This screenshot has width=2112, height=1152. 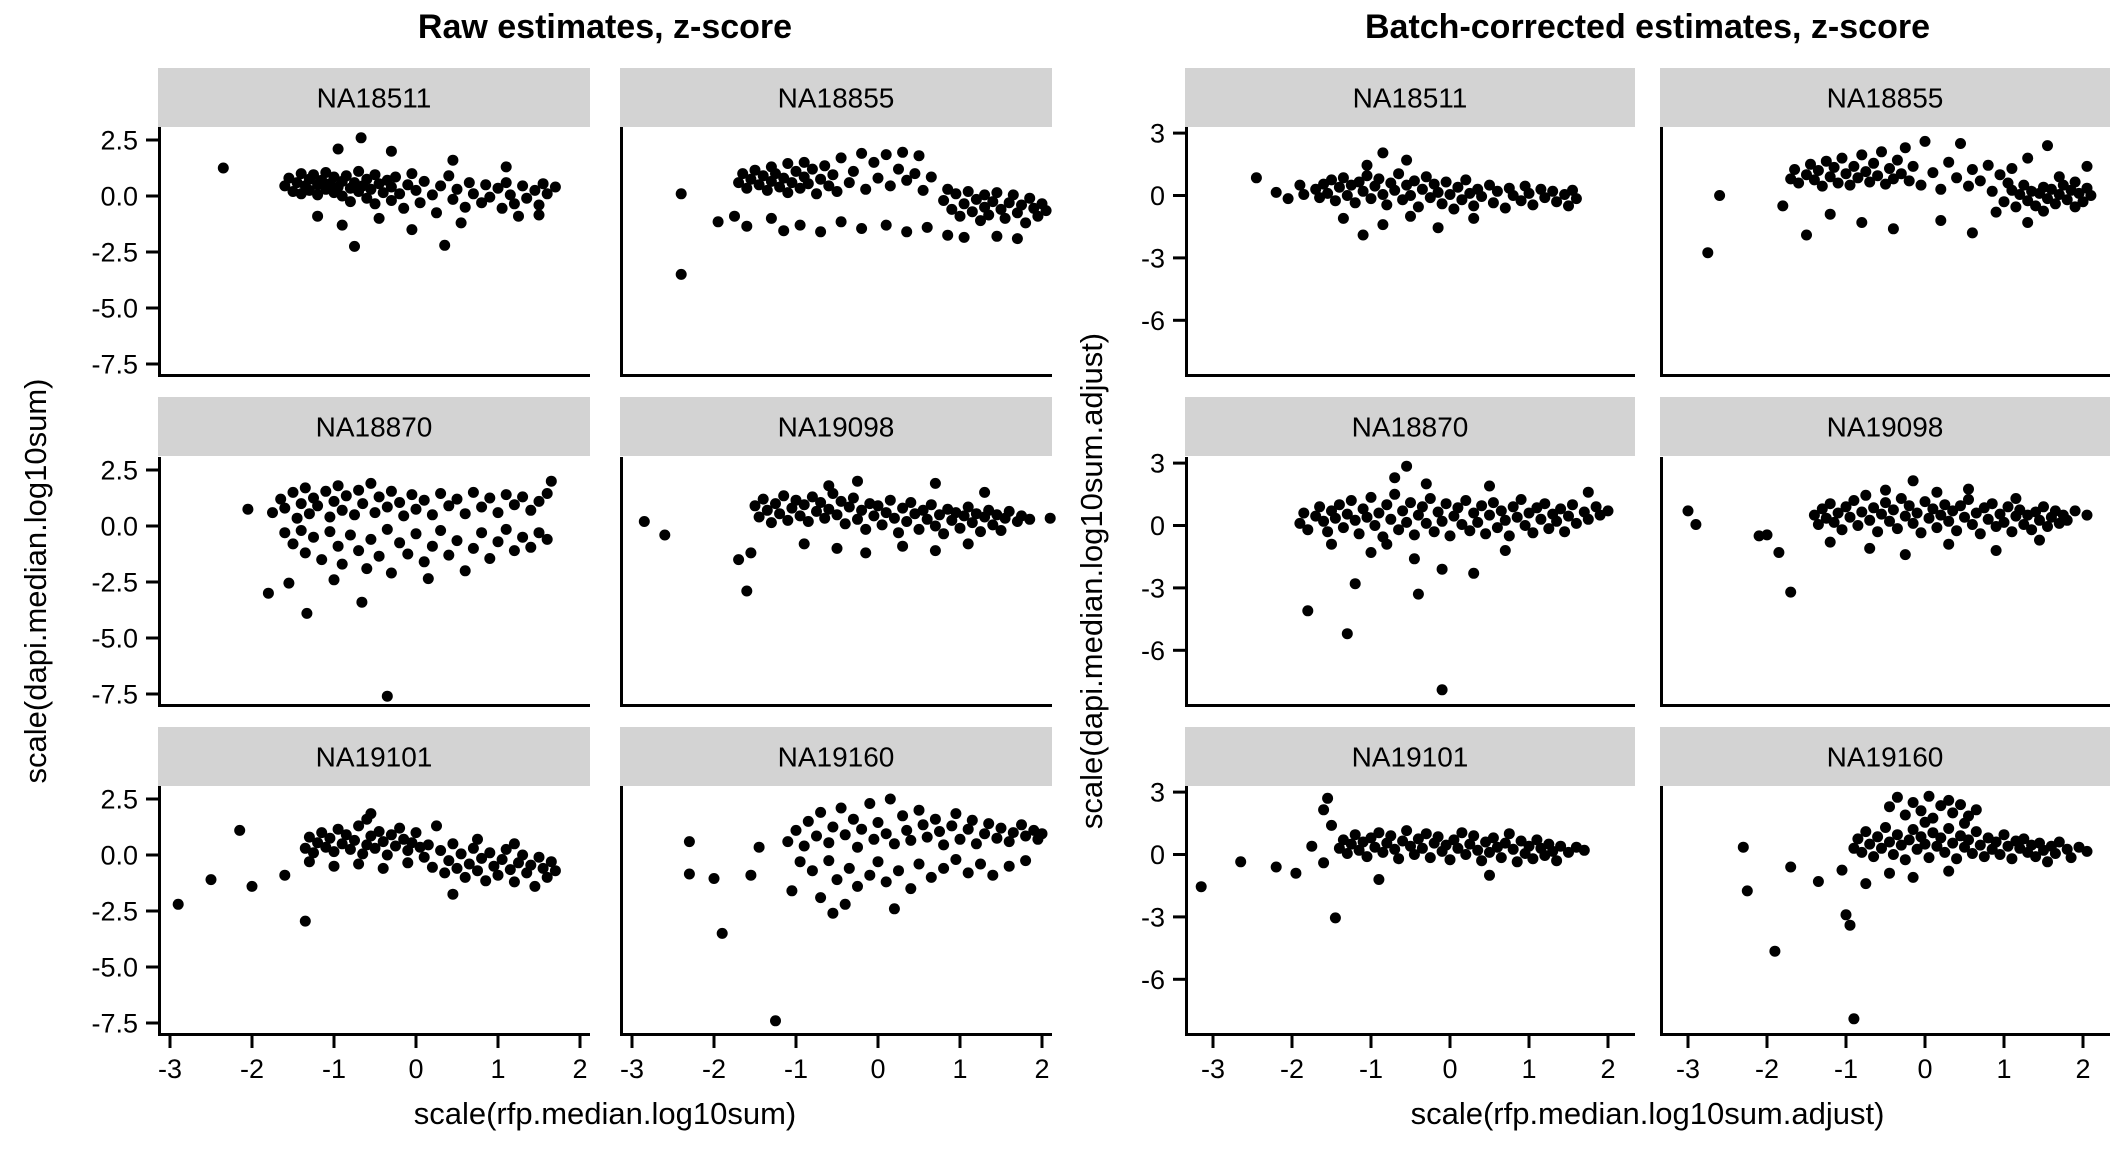 What do you see at coordinates (170, 1069) in the screenshot?
I see `x-tick-label: -3` at bounding box center [170, 1069].